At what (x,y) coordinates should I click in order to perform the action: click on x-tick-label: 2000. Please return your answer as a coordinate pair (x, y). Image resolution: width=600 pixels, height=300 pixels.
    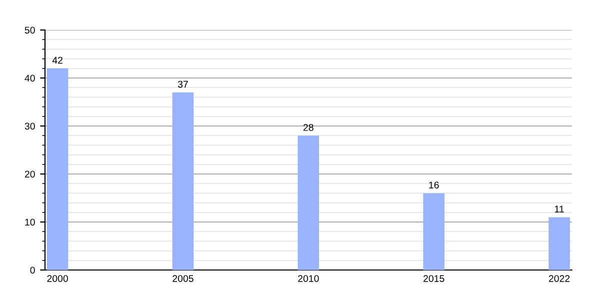
    Looking at the image, I should click on (57, 278).